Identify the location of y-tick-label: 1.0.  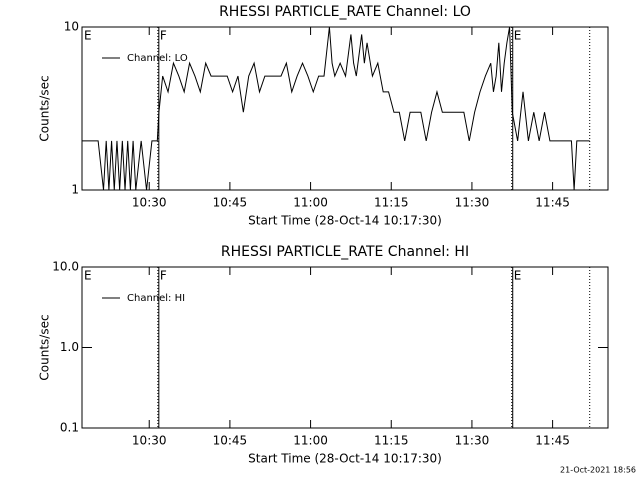
(69, 347).